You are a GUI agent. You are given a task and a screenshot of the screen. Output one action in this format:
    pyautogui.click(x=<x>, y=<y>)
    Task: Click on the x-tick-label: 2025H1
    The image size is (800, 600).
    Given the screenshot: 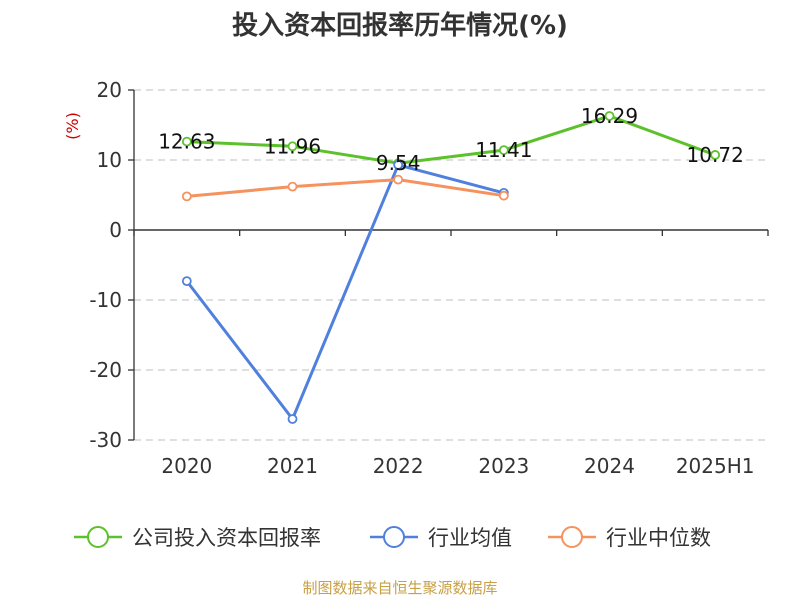 What is the action you would take?
    pyautogui.click(x=715, y=466)
    